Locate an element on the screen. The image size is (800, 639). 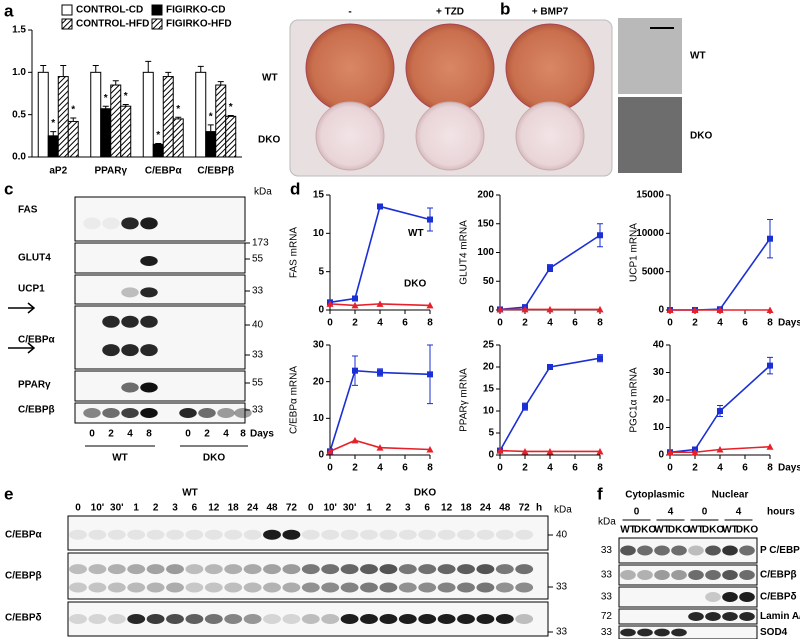
micrograph is located at coordinates (650, 135).